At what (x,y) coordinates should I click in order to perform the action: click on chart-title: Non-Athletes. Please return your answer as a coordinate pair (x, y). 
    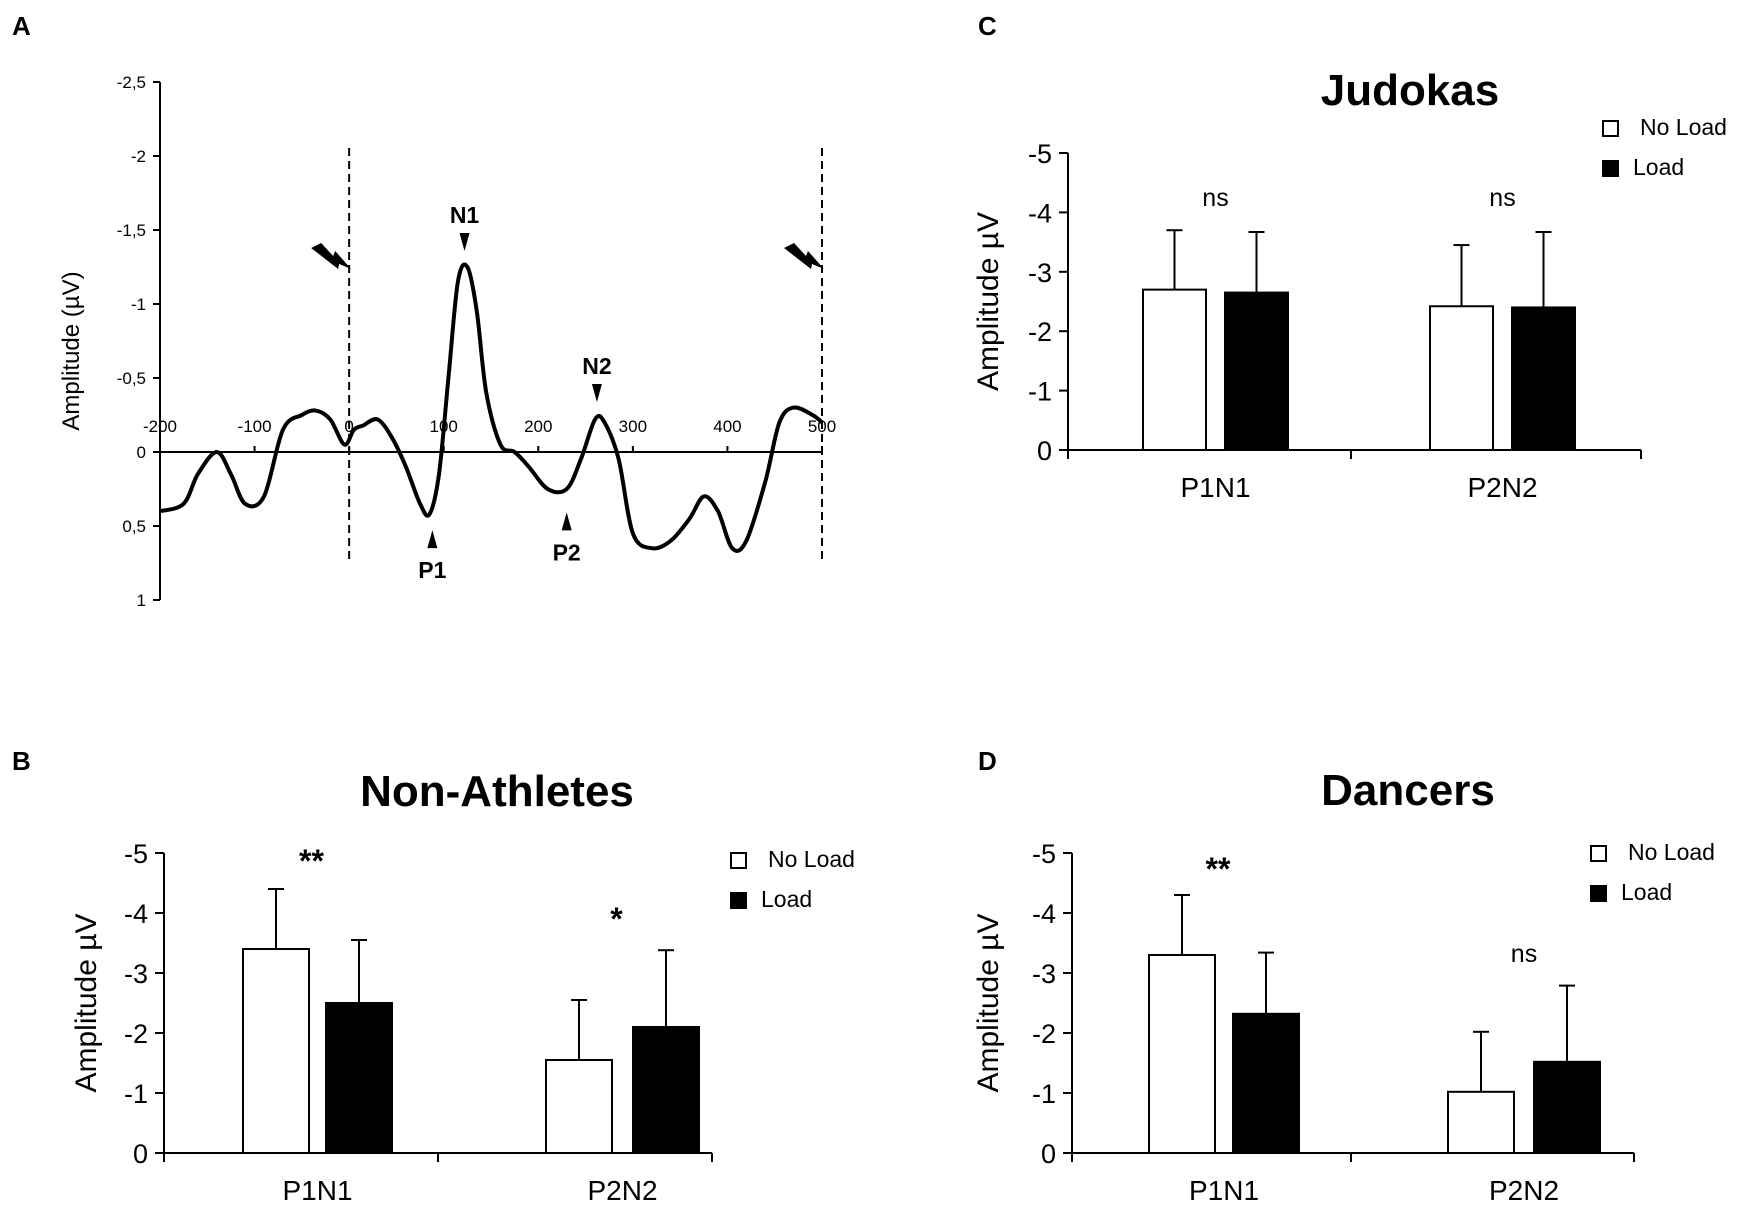
    Looking at the image, I should click on (497, 791).